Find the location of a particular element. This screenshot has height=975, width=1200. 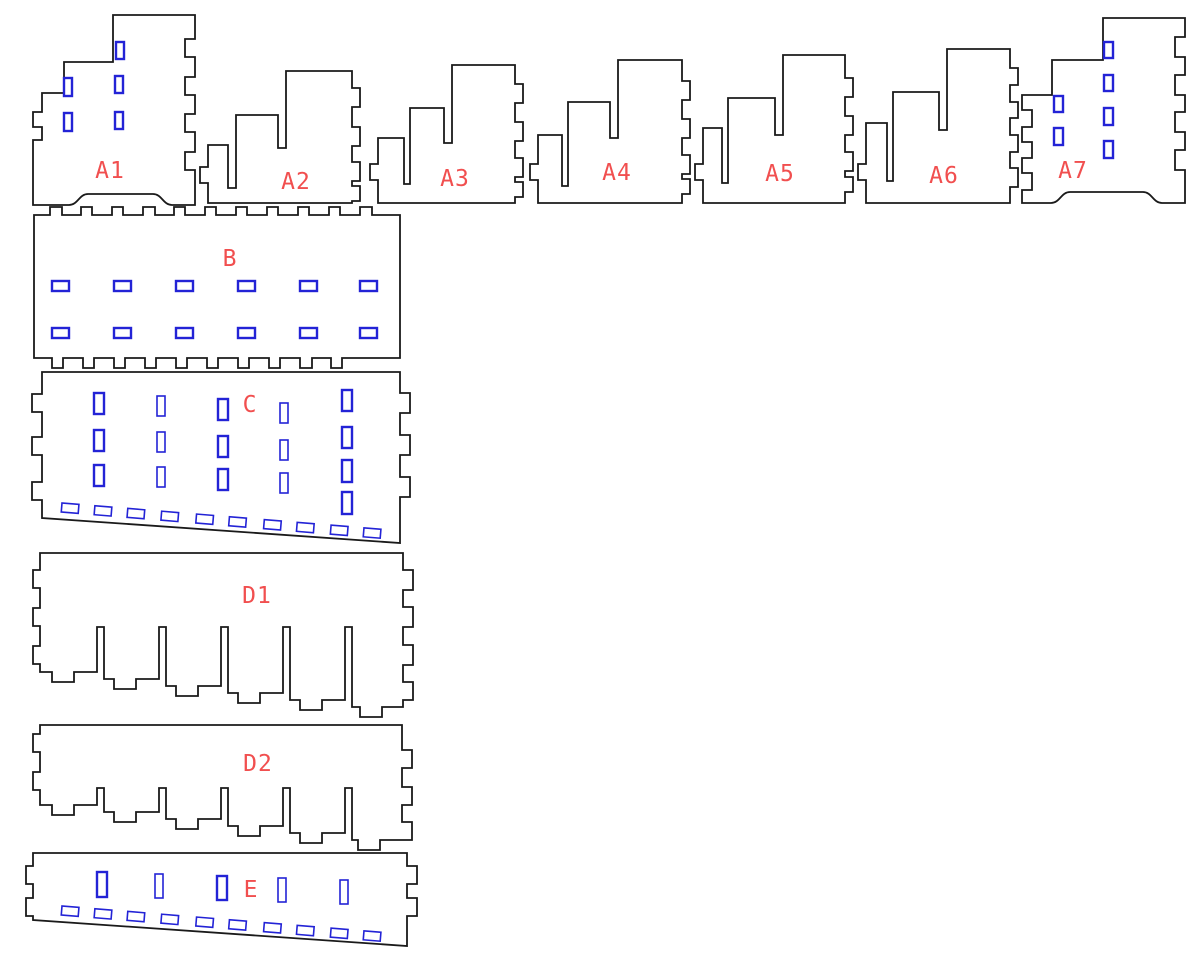

piece-a7-outline is located at coordinates (1103, 110).